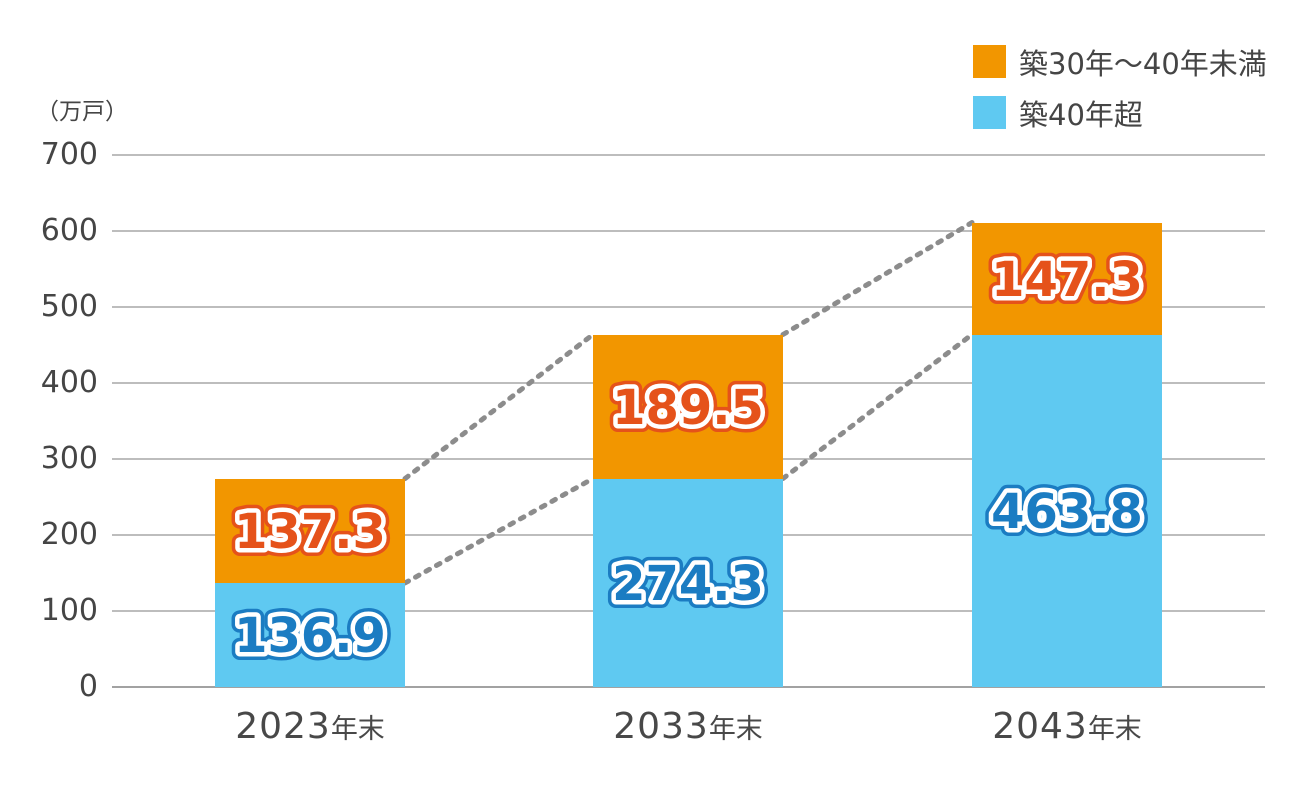 The width and height of the screenshot is (1300, 800). I want to click on bar-segment-30to40-2023: 137.3 137.3, so click(310, 530).